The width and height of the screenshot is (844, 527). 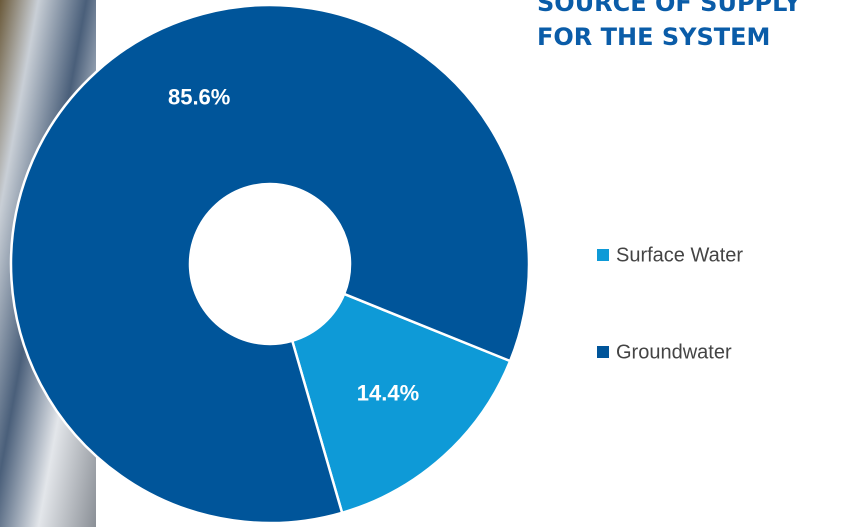 What do you see at coordinates (669, 25) in the screenshot?
I see `chart-title: SOURCE OF SUPPLY FOR THE SYSTEM` at bounding box center [669, 25].